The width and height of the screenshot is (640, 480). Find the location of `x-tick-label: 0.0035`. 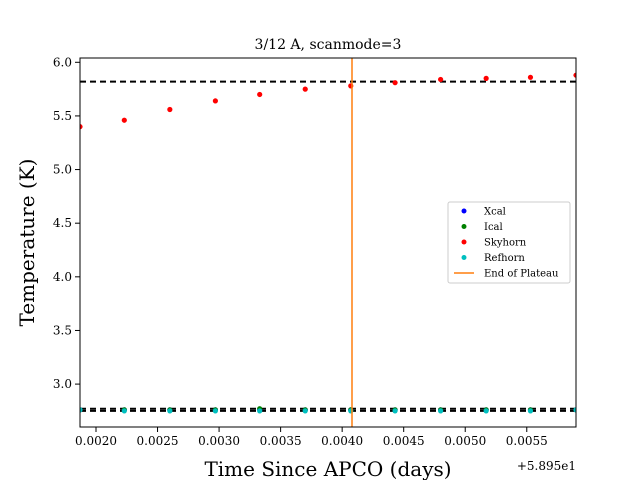

x-tick-label: 0.0035 is located at coordinates (281, 441).